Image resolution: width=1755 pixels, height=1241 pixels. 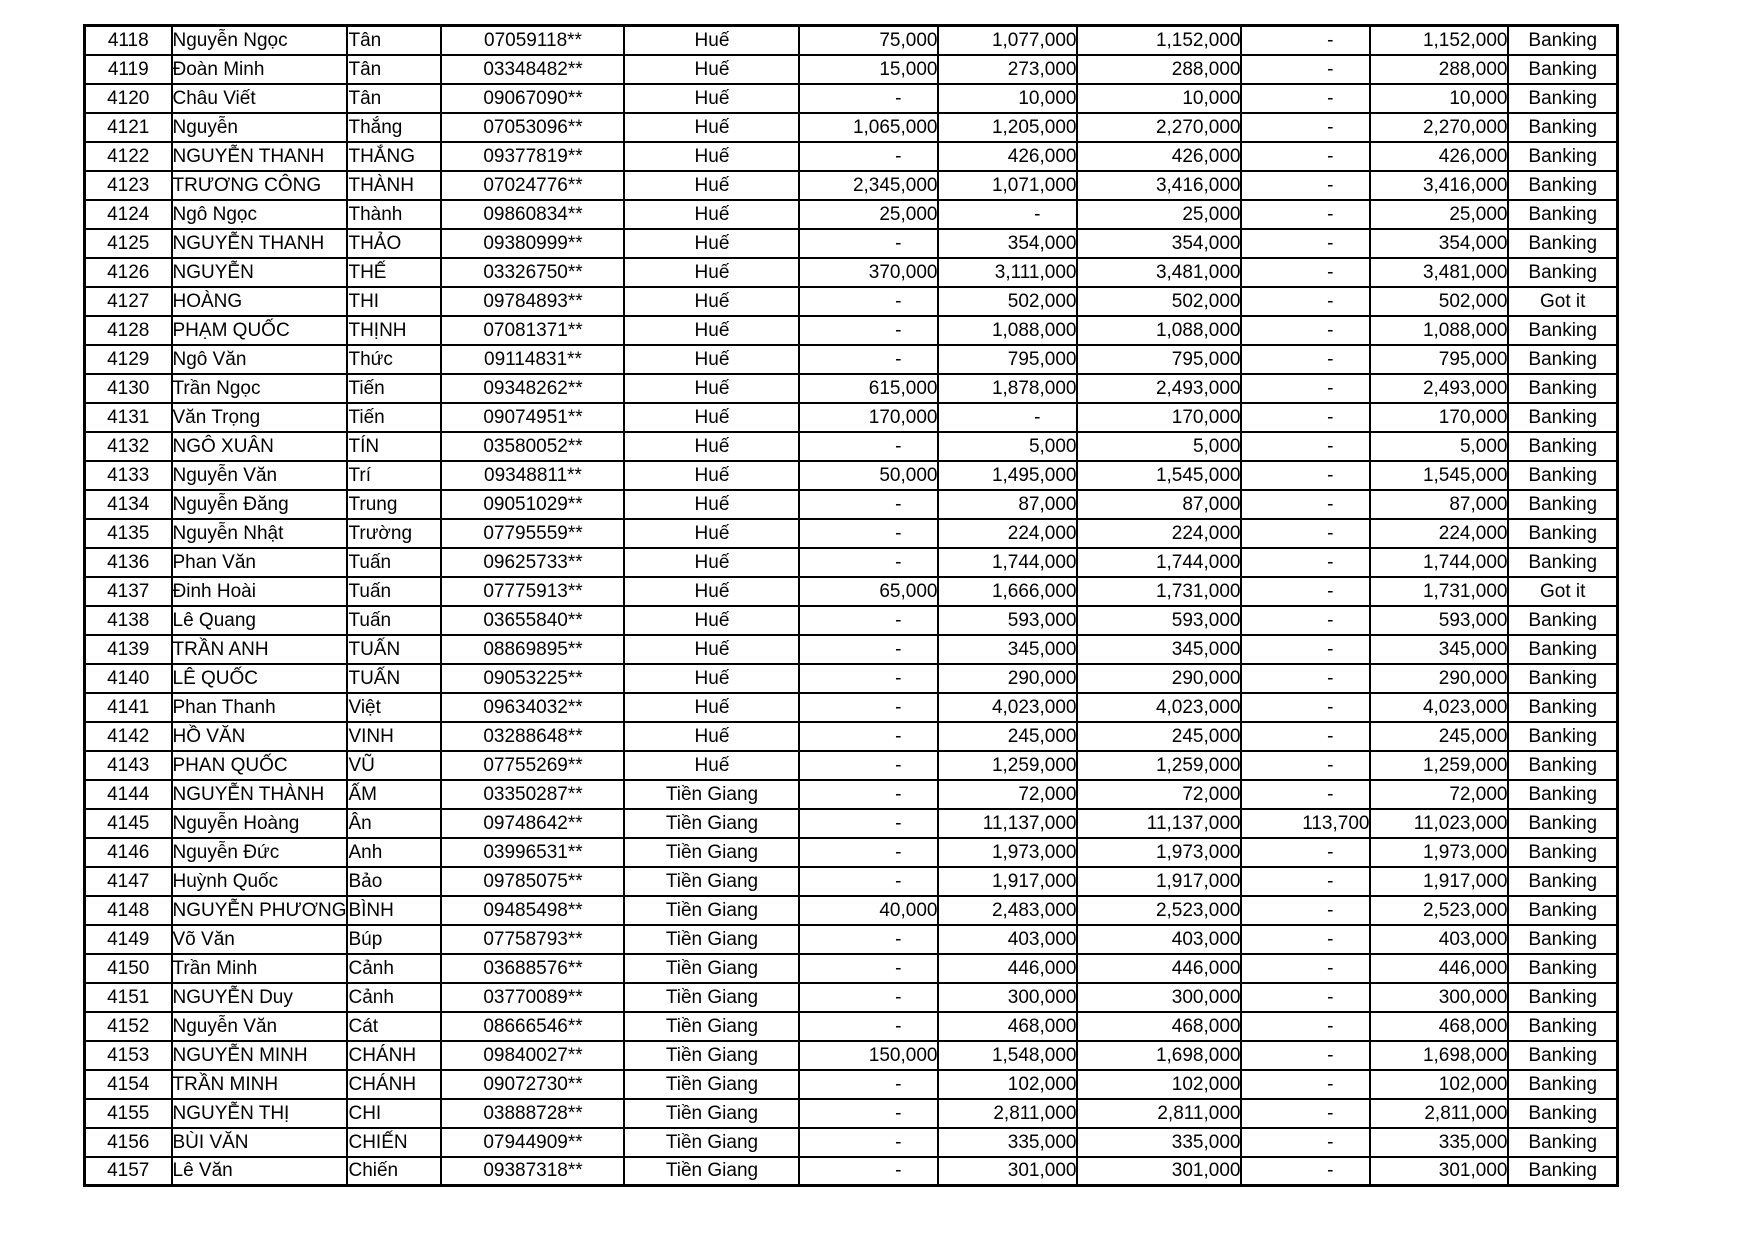 I want to click on cell-first-name: Phan Văn, so click(x=259, y=562).